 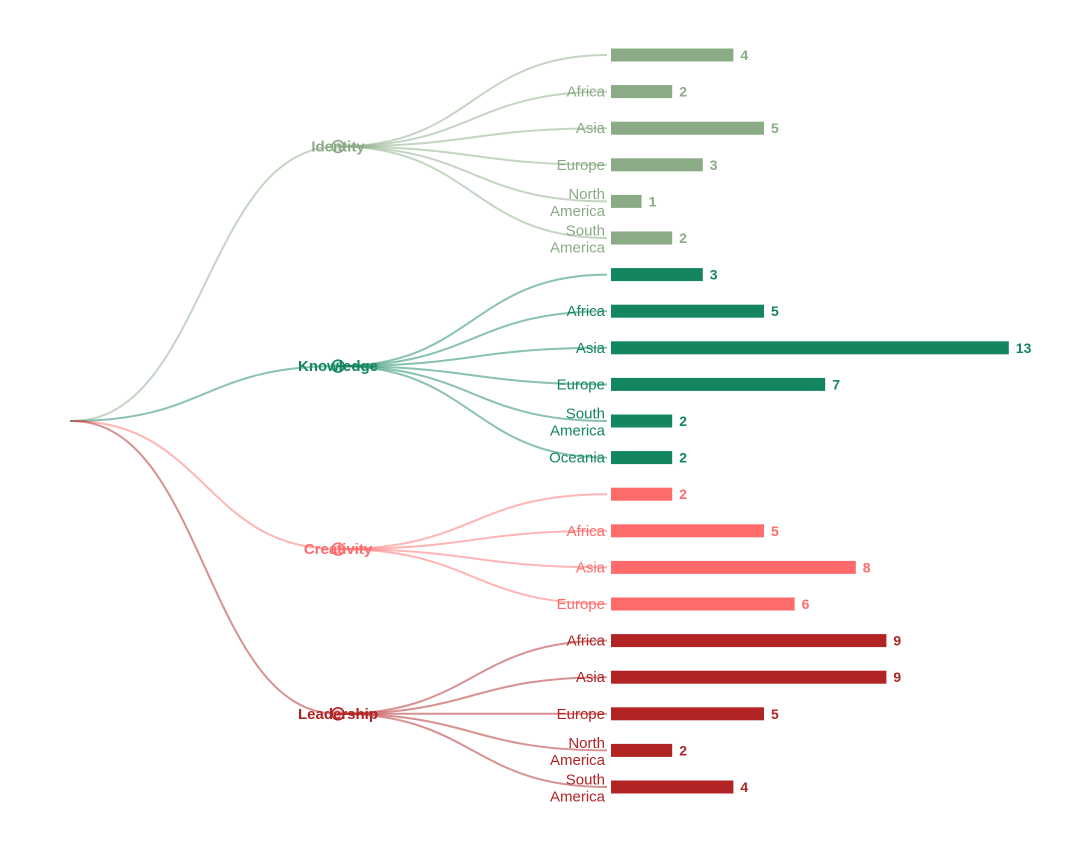 What do you see at coordinates (653, 201) in the screenshot?
I see `value-label-0-4: 1` at bounding box center [653, 201].